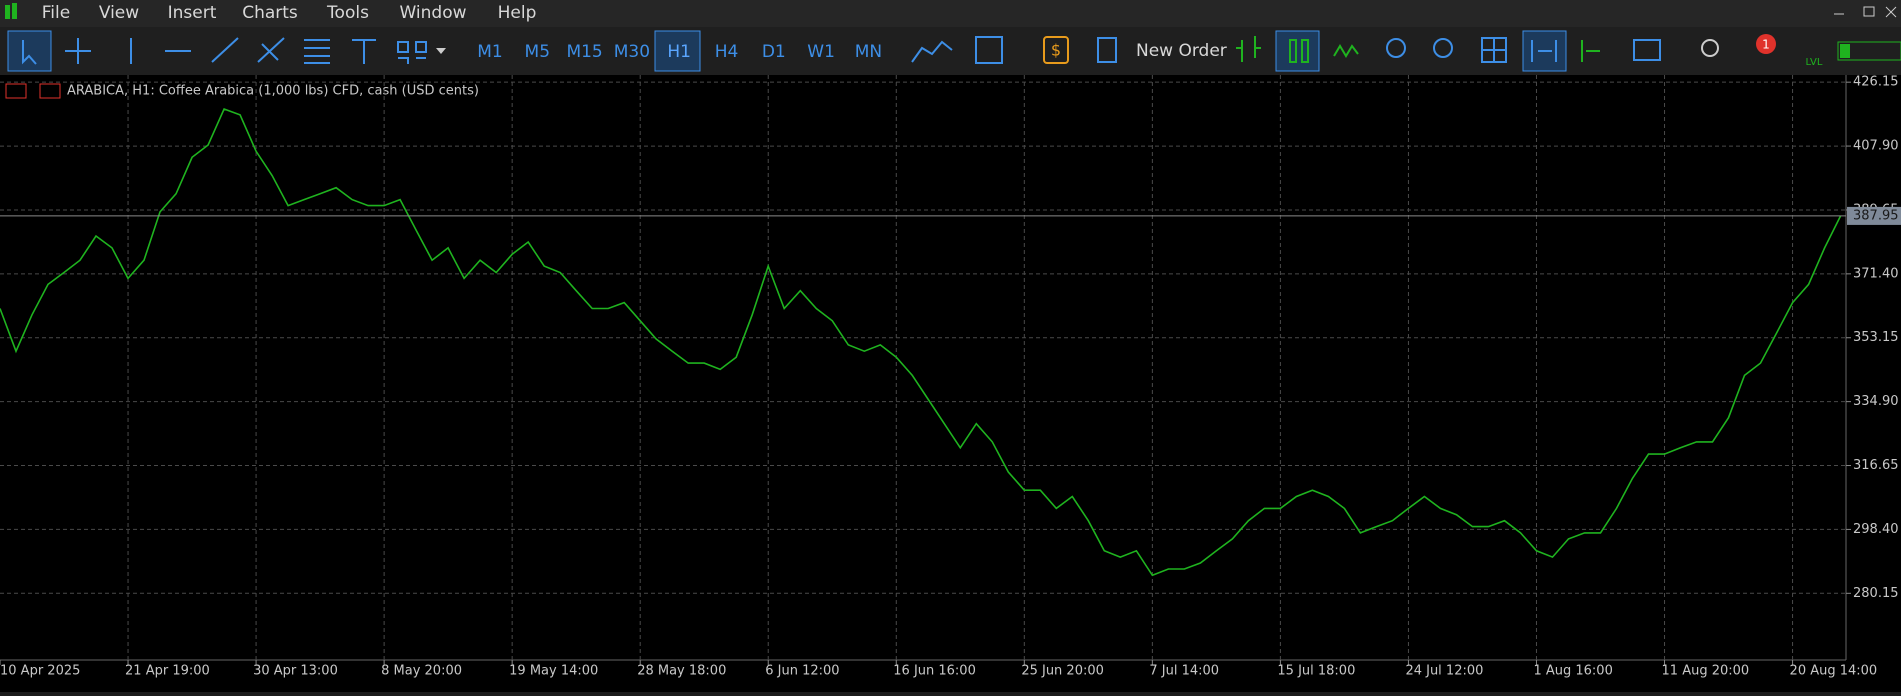 This screenshot has width=1901, height=696. Describe the element at coordinates (1444, 671) in the screenshot. I see `x-tick-label: 24 Jul 12:00` at that location.